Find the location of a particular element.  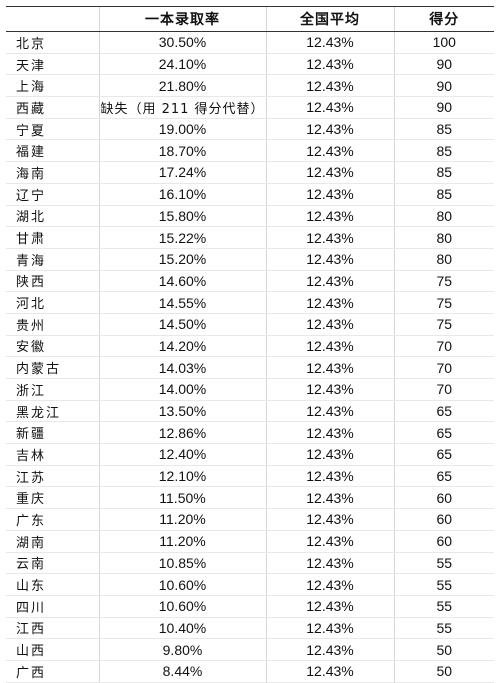

cell-first-tier-rate: 19.00% is located at coordinates (182, 129).